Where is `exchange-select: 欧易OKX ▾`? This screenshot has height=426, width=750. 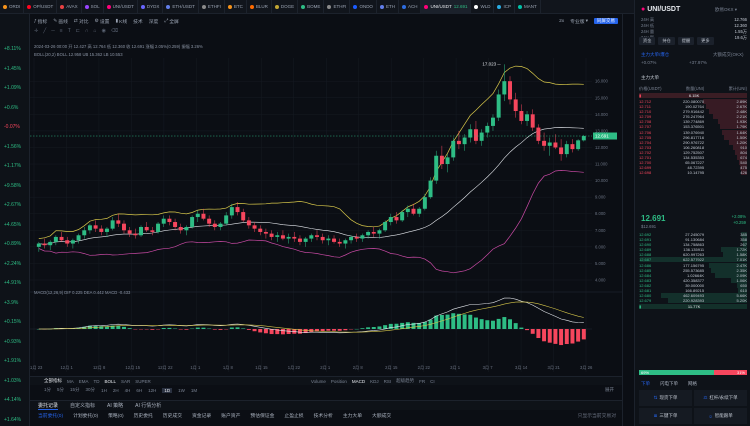 exchange-select: 欧易OKX ▾ is located at coordinates (726, 9).